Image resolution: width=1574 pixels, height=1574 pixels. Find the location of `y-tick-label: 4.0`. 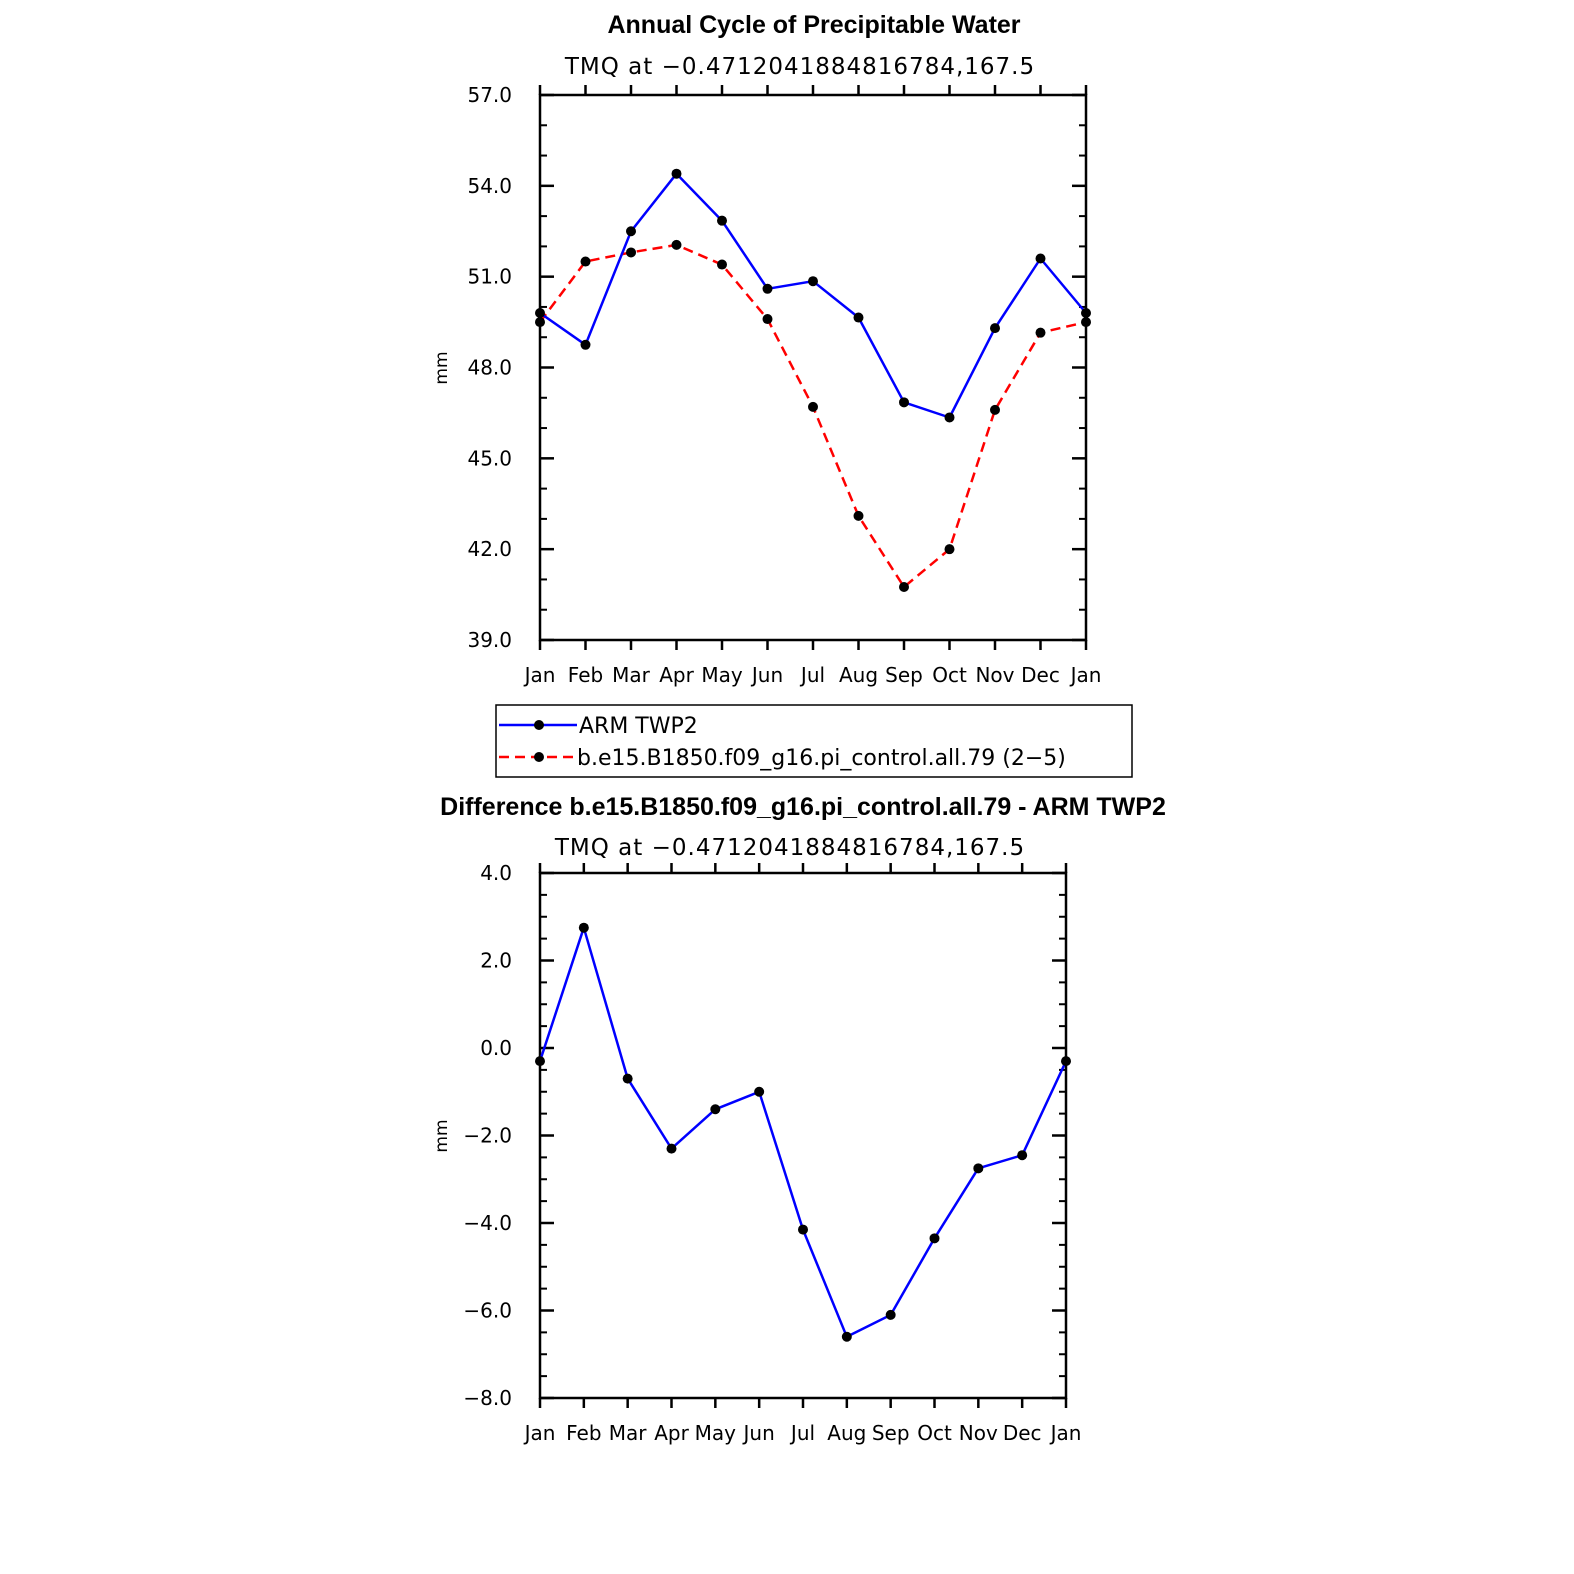

y-tick-label: 4.0 is located at coordinates (496, 873).